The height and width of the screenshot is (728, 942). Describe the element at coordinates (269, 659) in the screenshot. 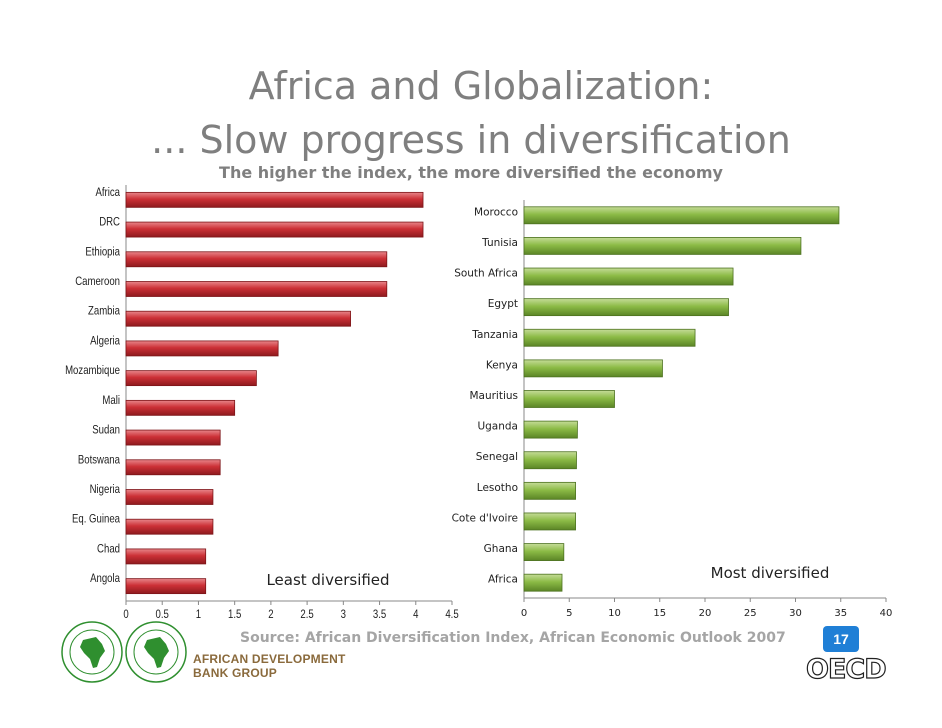

I see `afdb-name-line-1: AFRICAN DEVELOPMENT` at that location.